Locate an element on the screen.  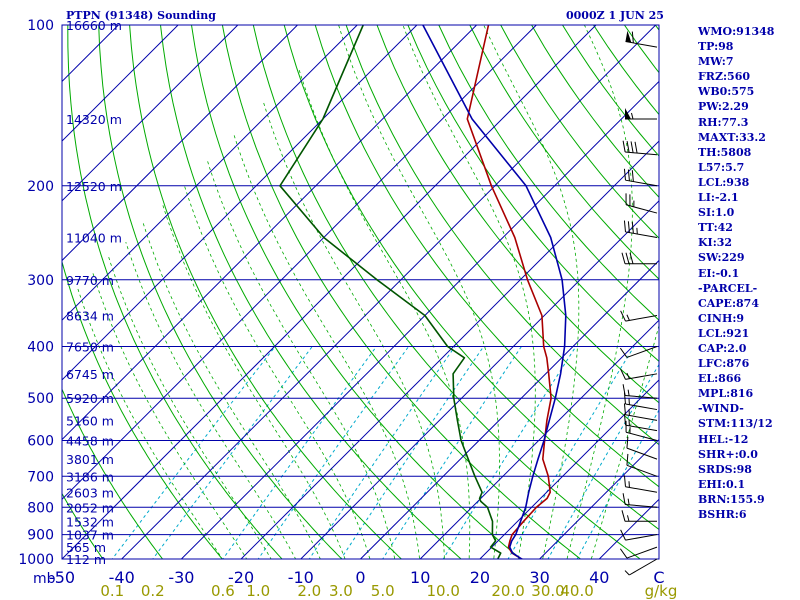
temperature-tick-label: -40 is located at coordinates (122, 577).